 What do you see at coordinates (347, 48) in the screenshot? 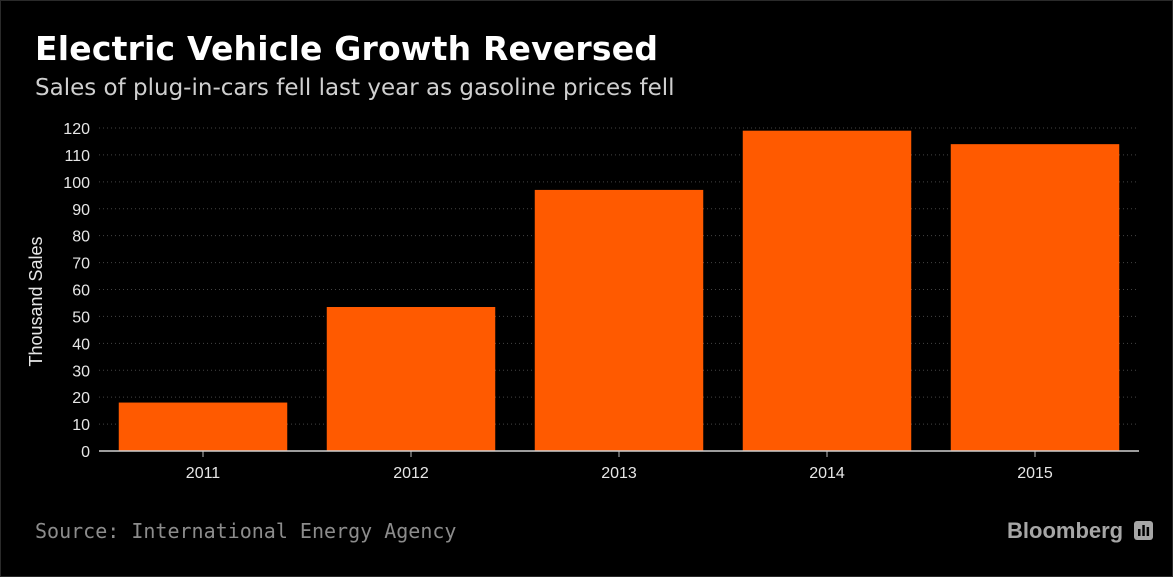
I see `chart-title: Electric Vehicle Growth Reversed` at bounding box center [347, 48].